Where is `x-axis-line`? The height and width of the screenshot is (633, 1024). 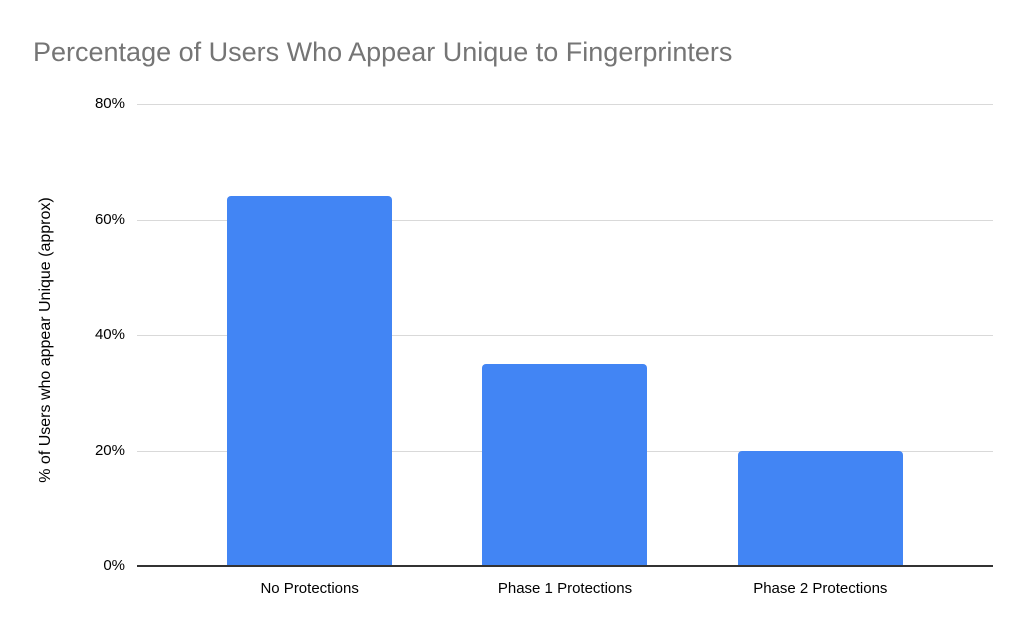 x-axis-line is located at coordinates (565, 566).